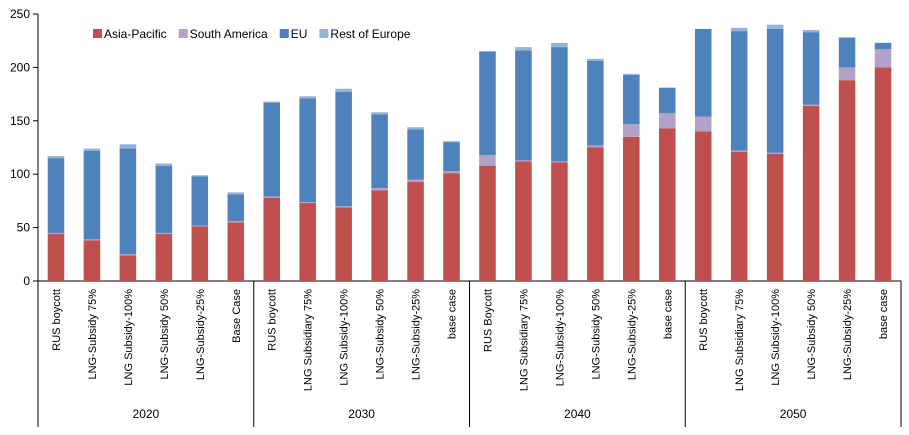 This screenshot has height=435, width=909. What do you see at coordinates (577, 414) in the screenshot?
I see `x-group-label: 2040` at bounding box center [577, 414].